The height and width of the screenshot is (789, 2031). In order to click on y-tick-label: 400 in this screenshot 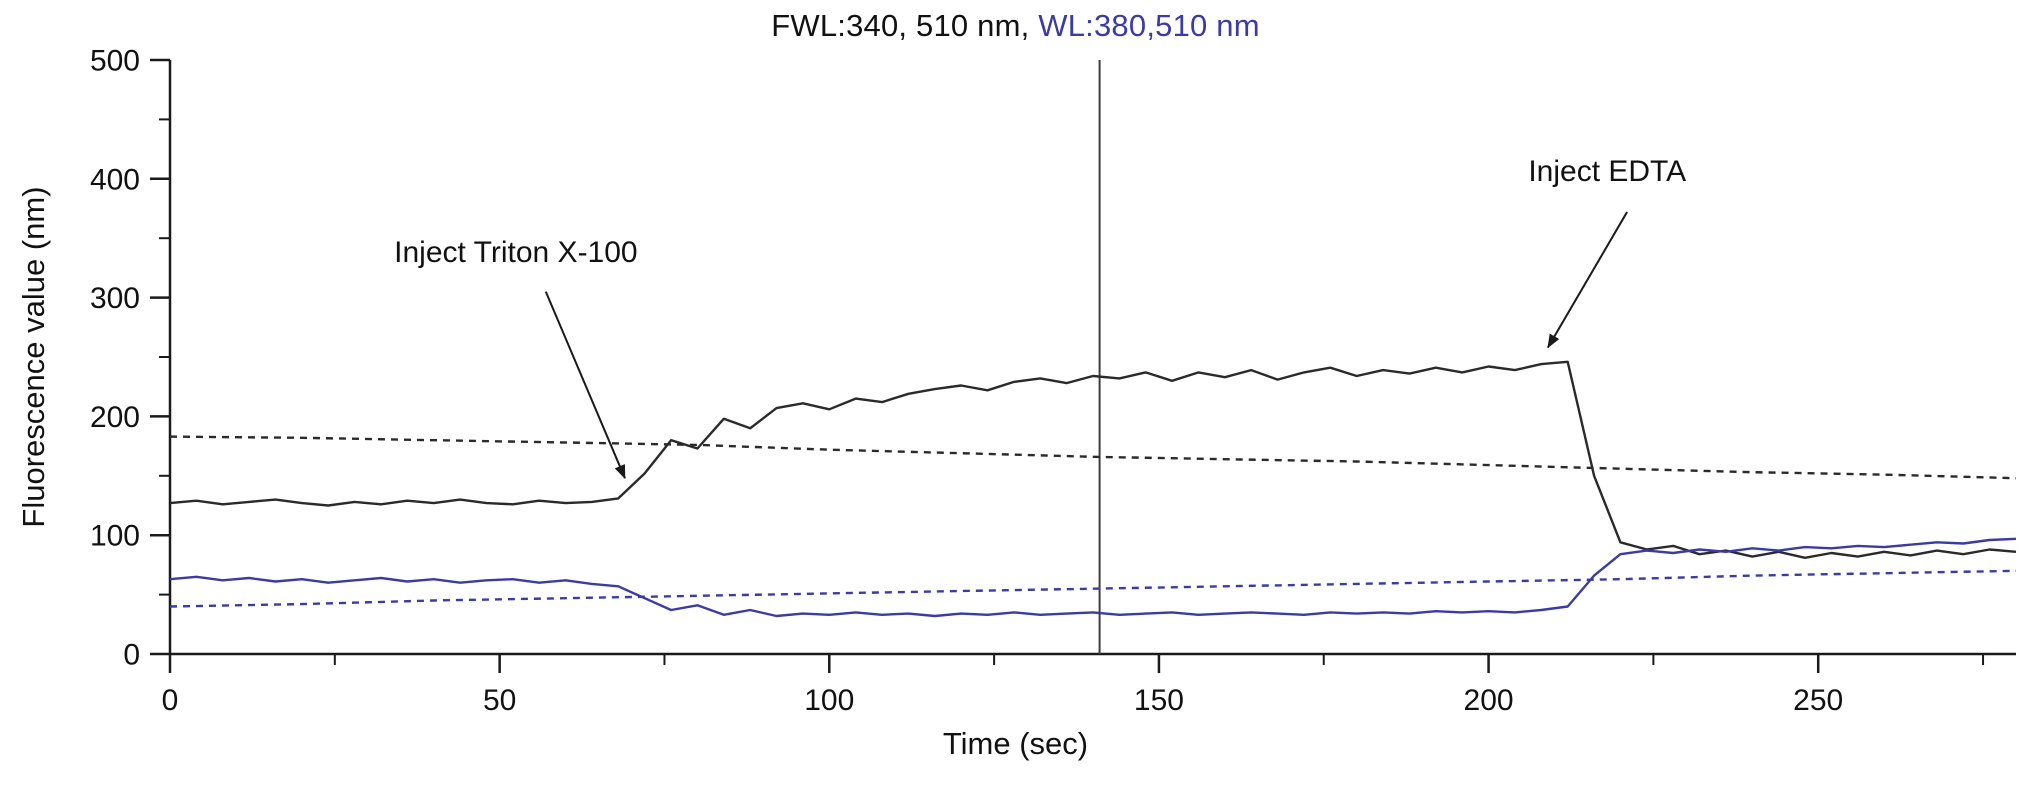, I will do `click(115, 179)`.